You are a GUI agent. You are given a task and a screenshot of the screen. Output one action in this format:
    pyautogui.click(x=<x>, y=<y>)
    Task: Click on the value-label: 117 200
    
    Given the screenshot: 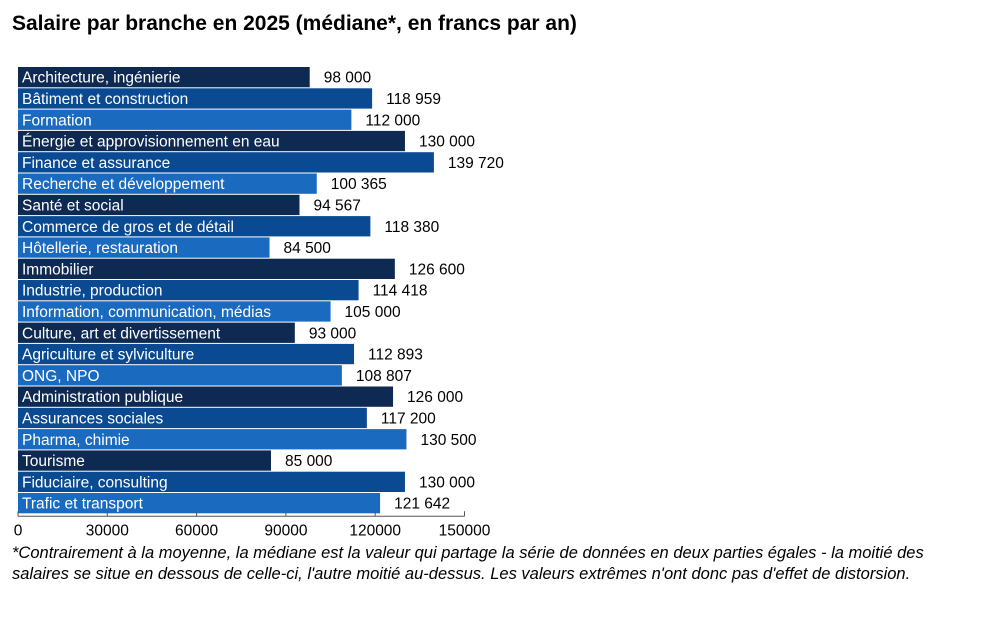 What is the action you would take?
    pyautogui.click(x=408, y=418)
    